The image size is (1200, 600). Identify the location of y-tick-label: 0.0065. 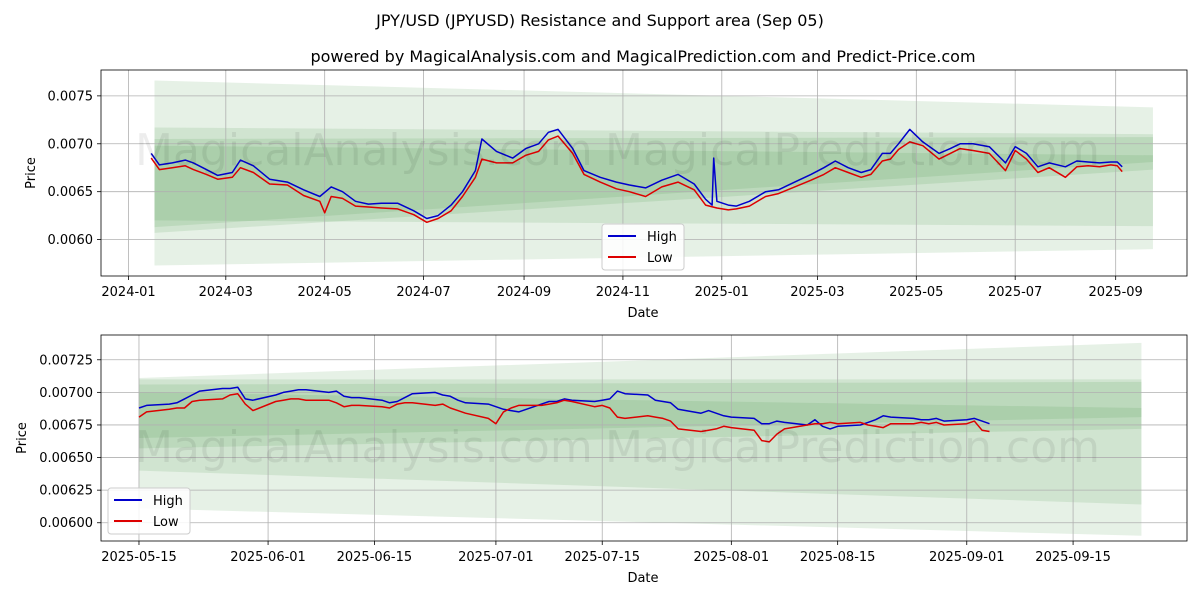
(71, 192).